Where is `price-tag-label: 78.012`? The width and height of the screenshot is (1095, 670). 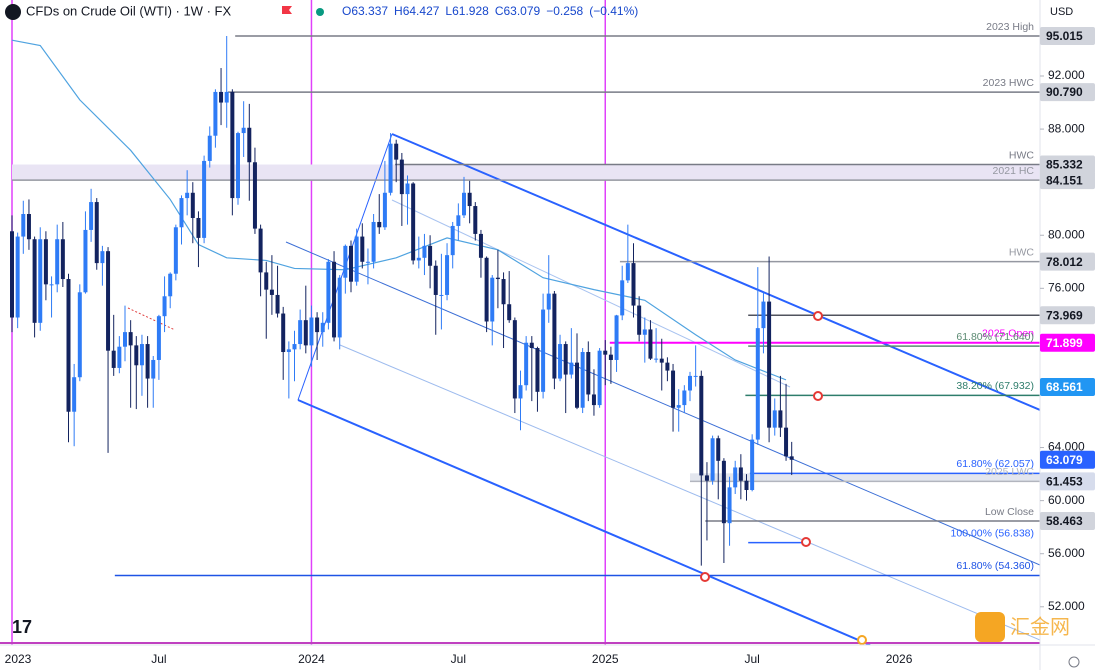
price-tag-label: 78.012 is located at coordinates (1064, 262).